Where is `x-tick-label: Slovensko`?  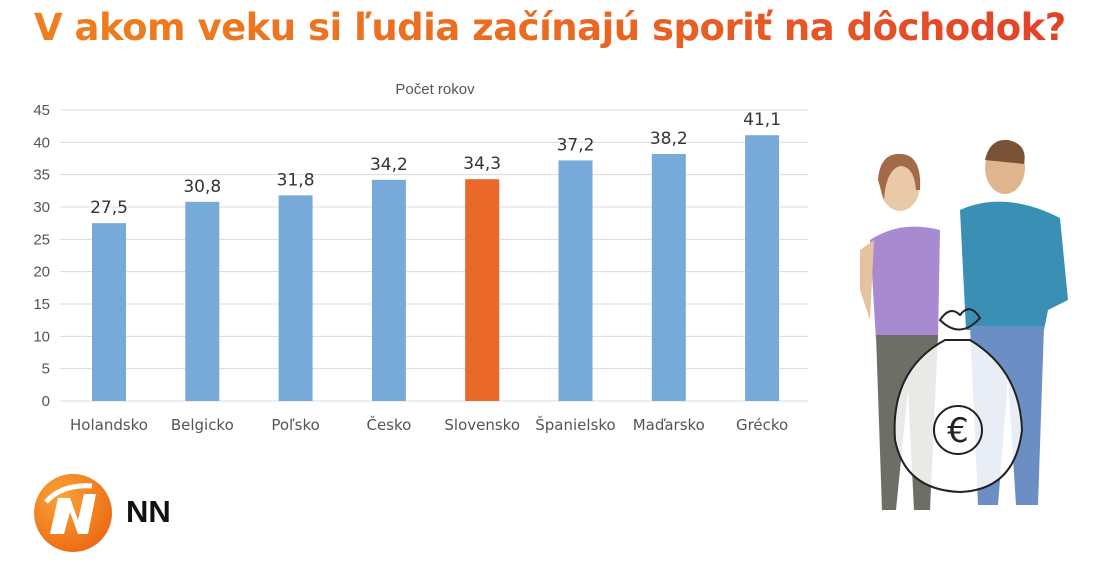 x-tick-label: Slovensko is located at coordinates (482, 425).